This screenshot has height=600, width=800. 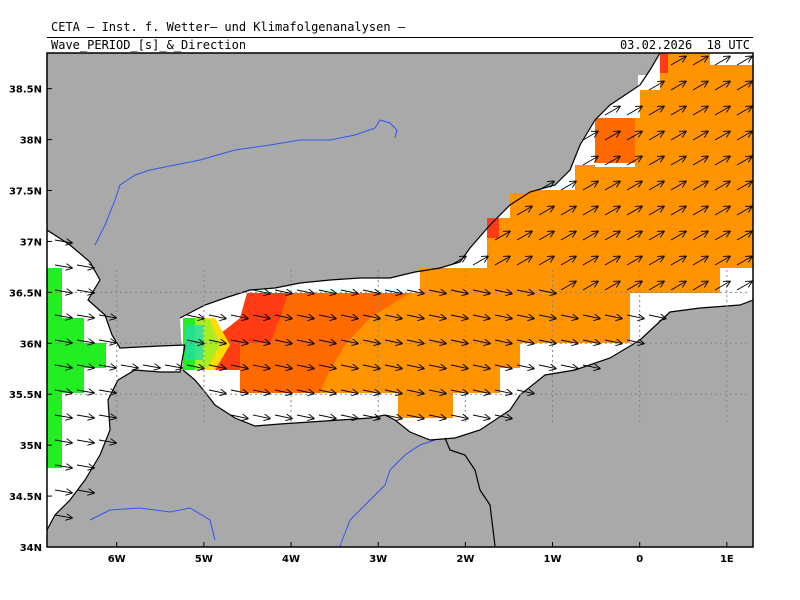 I want to click on lon-label-6: 0, so click(x=639, y=559).